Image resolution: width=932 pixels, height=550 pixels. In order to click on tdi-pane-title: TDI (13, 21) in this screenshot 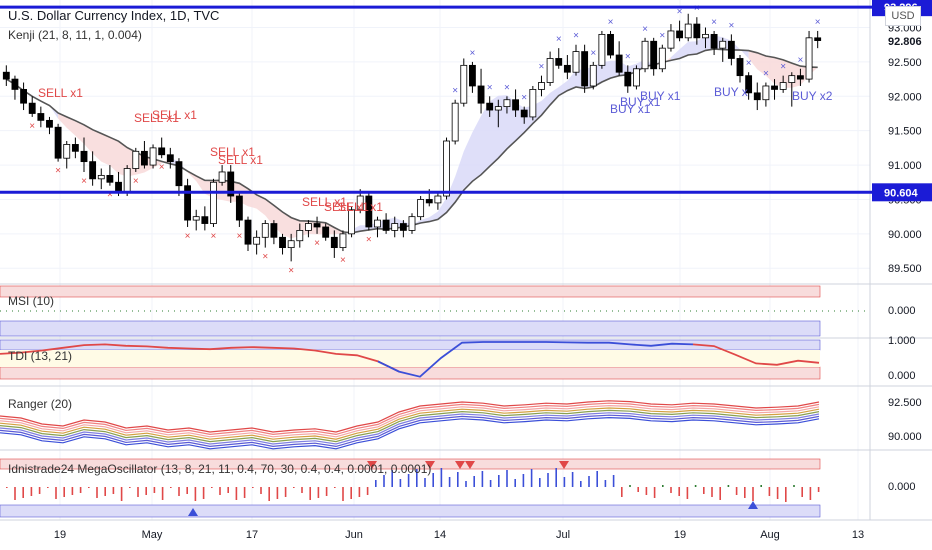, I will do `click(40, 356)`.